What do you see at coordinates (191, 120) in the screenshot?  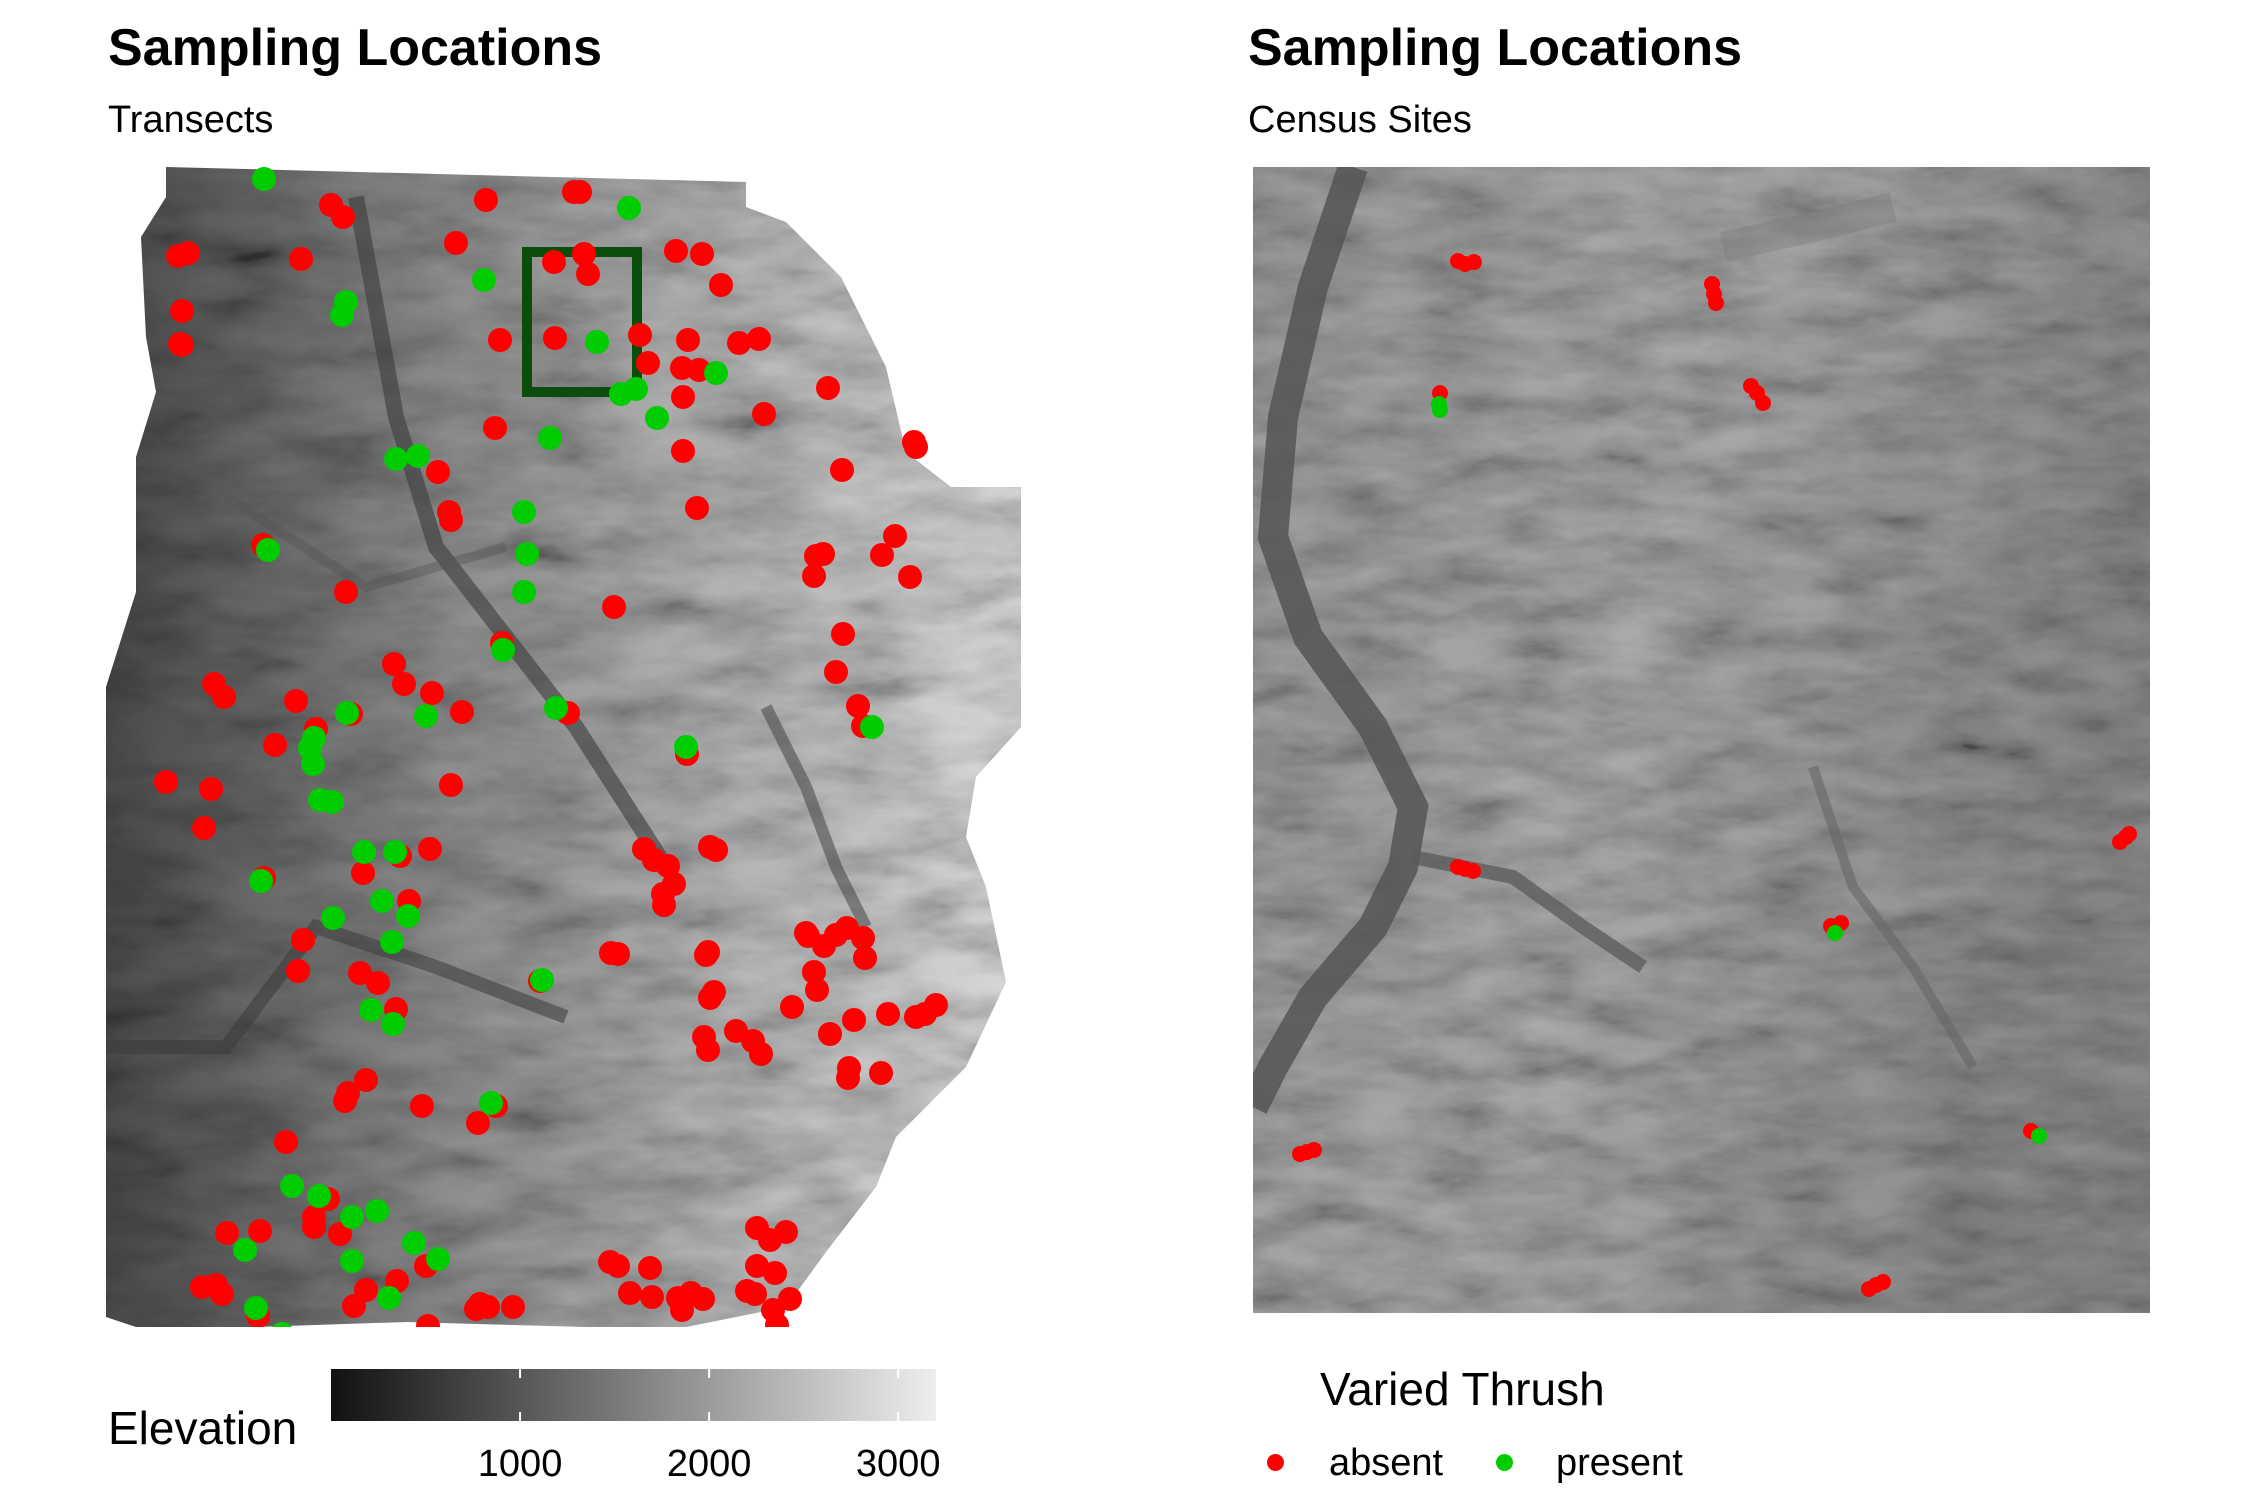 I see `left-panel-subtitle: Transects` at bounding box center [191, 120].